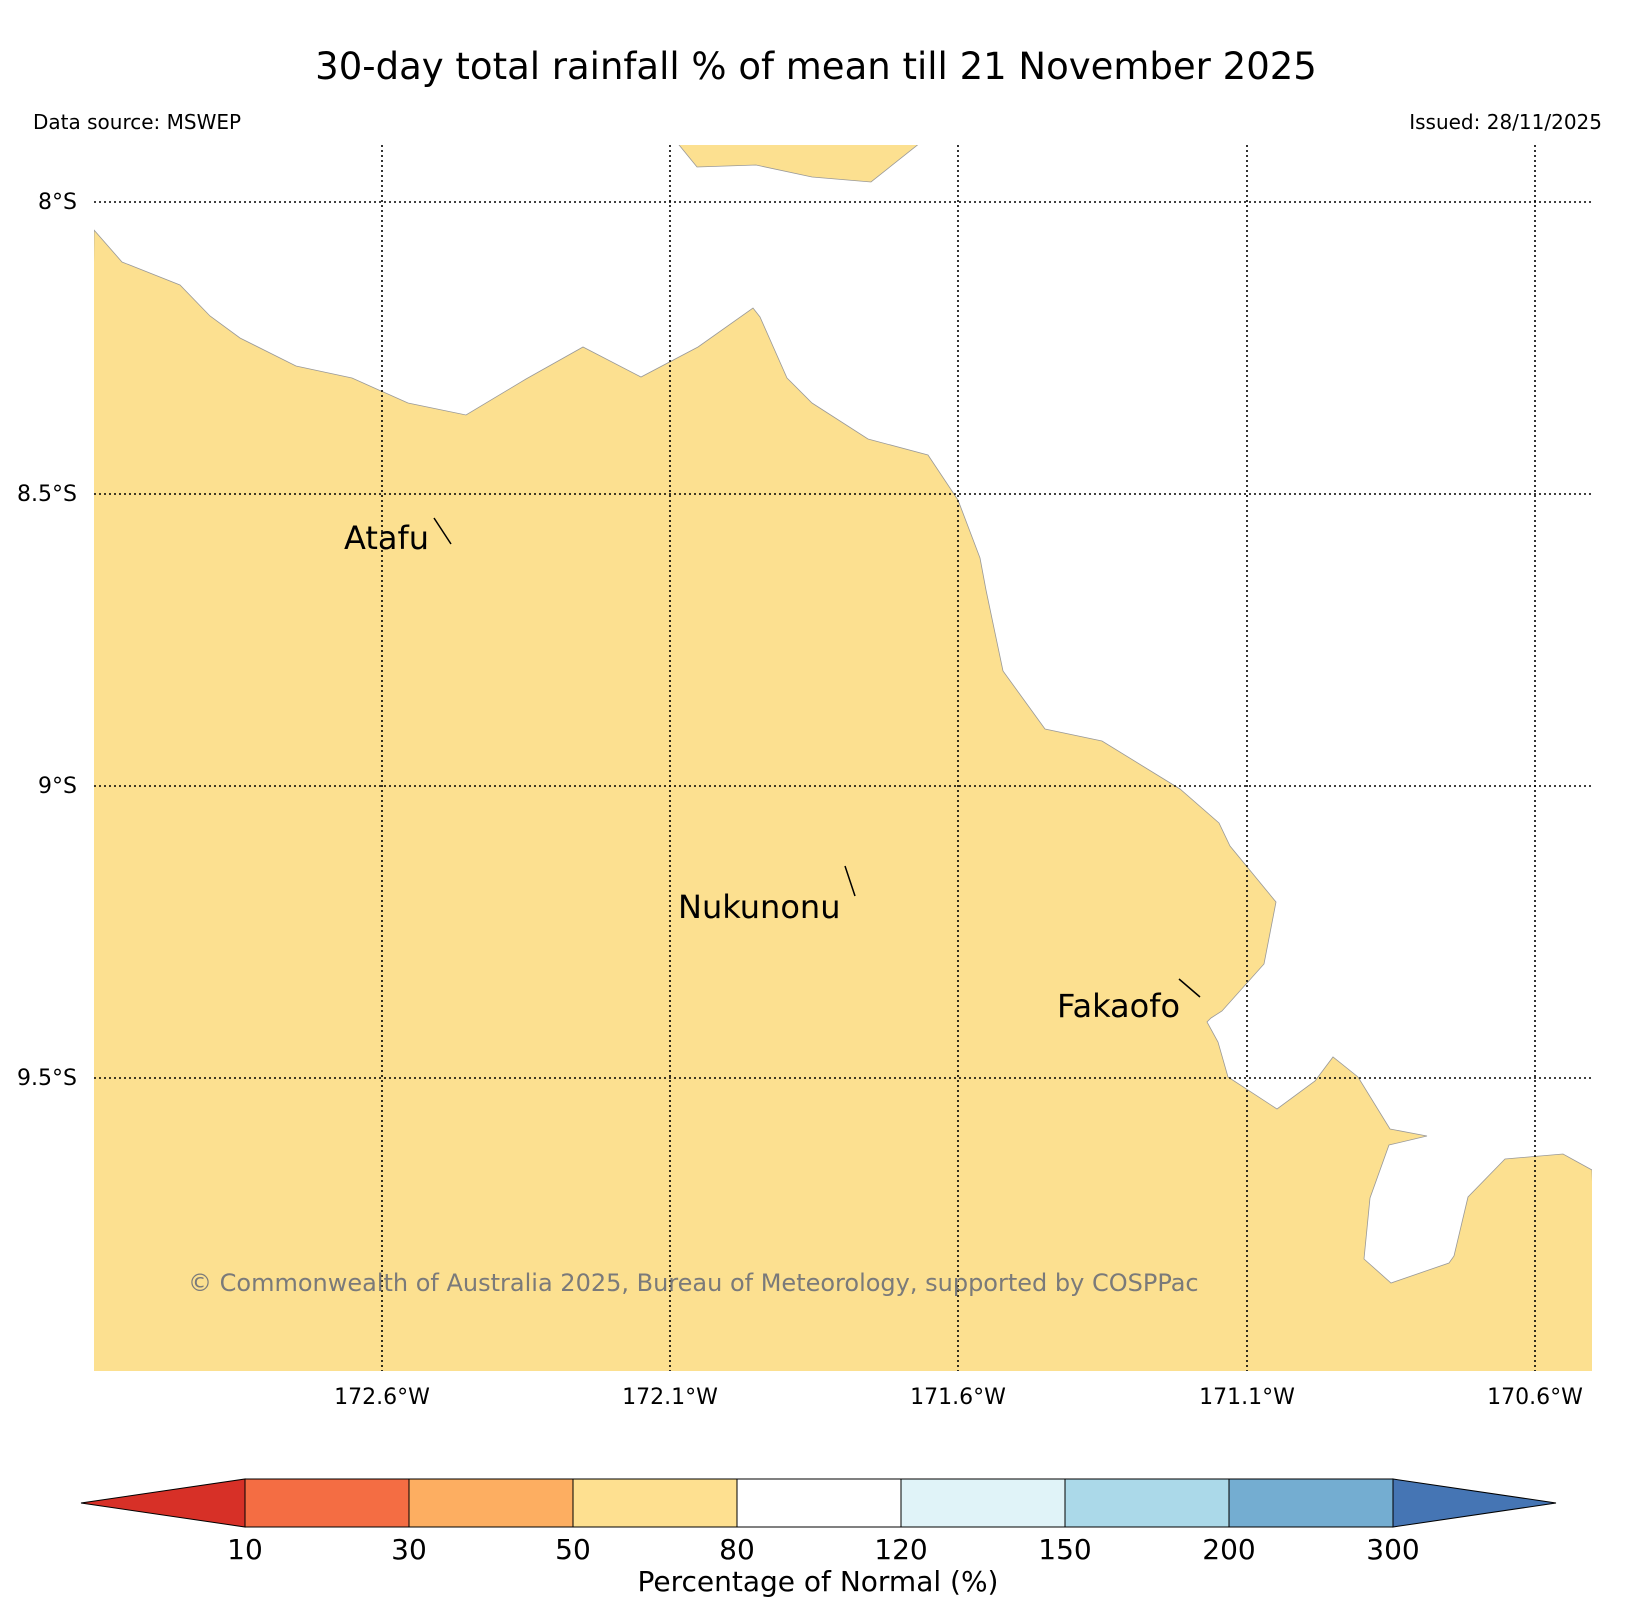 This screenshot has width=1632, height=1609. What do you see at coordinates (245, 1549) in the screenshot?
I see `colorbar-tick: 10` at bounding box center [245, 1549].